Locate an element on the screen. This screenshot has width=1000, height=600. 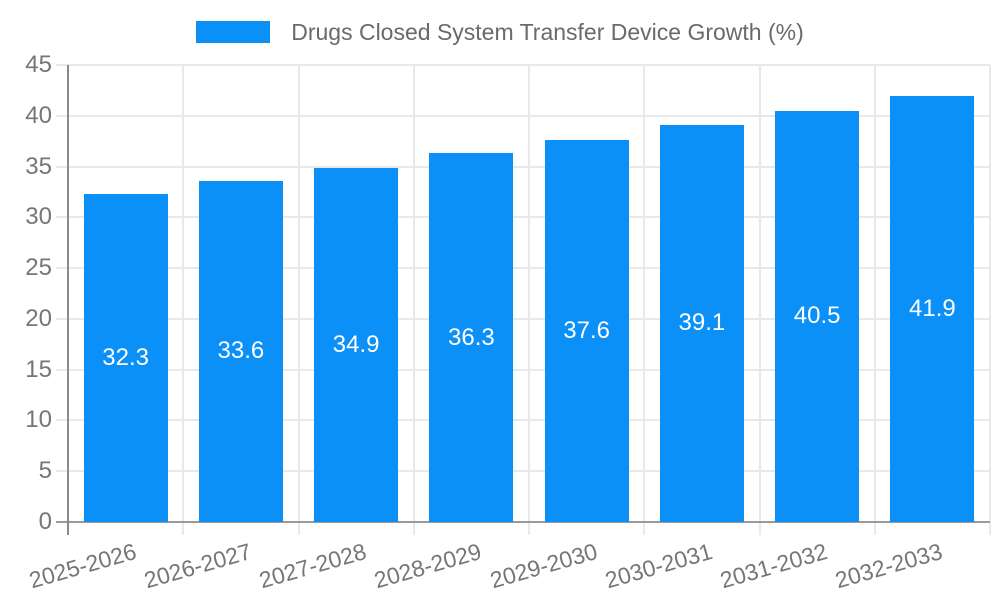
bar-value-label: 34.9 is located at coordinates (356, 344).